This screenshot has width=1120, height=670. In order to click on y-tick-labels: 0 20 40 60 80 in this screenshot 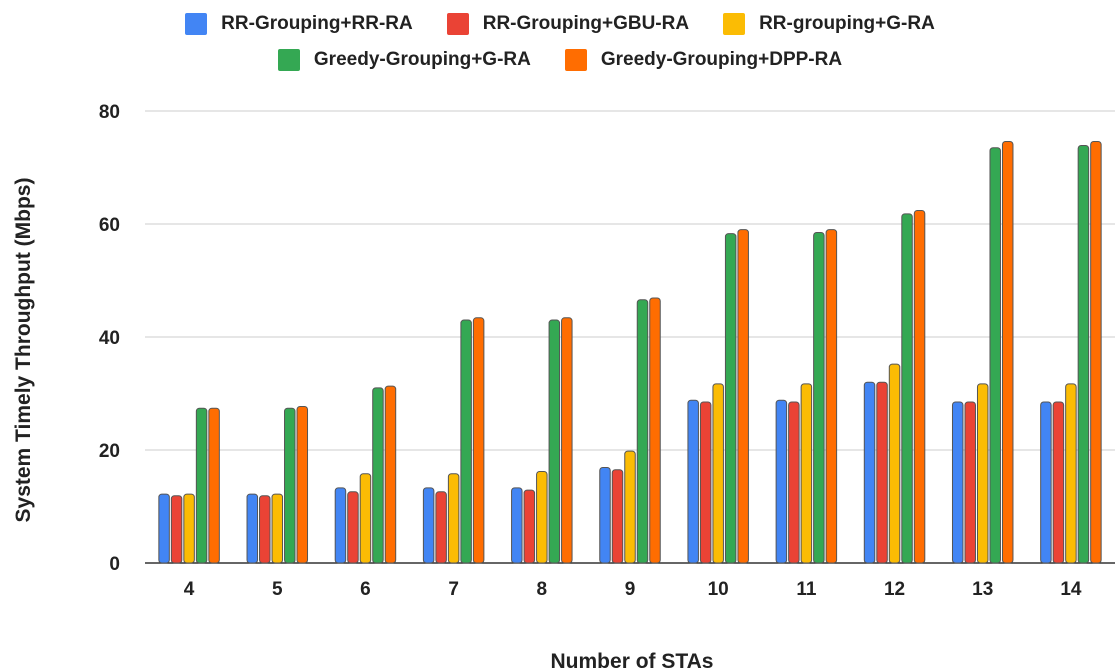, I will do `click(109, 338)`.